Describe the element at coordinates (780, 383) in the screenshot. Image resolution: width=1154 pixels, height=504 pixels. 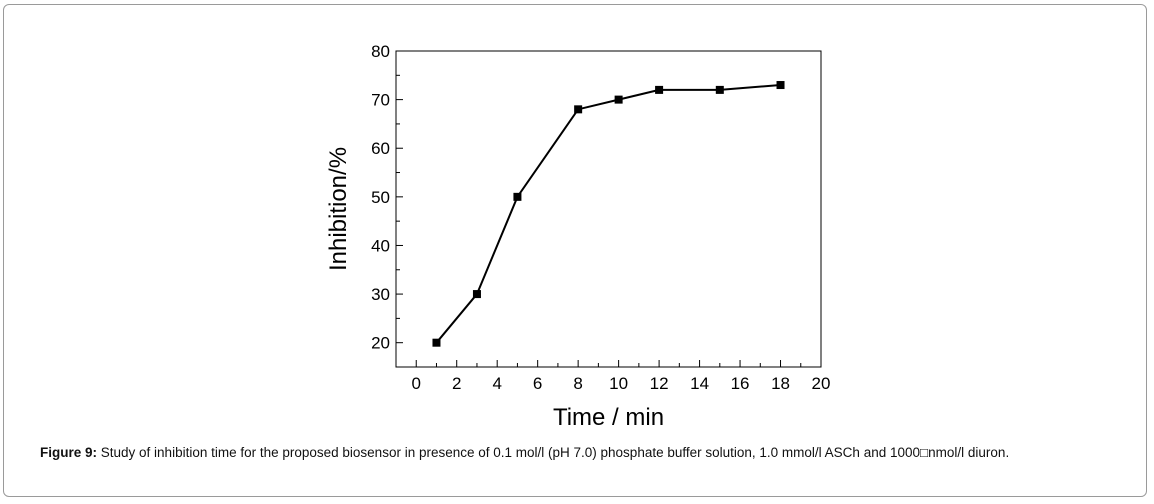
I see `x-tick-label: 18` at that location.